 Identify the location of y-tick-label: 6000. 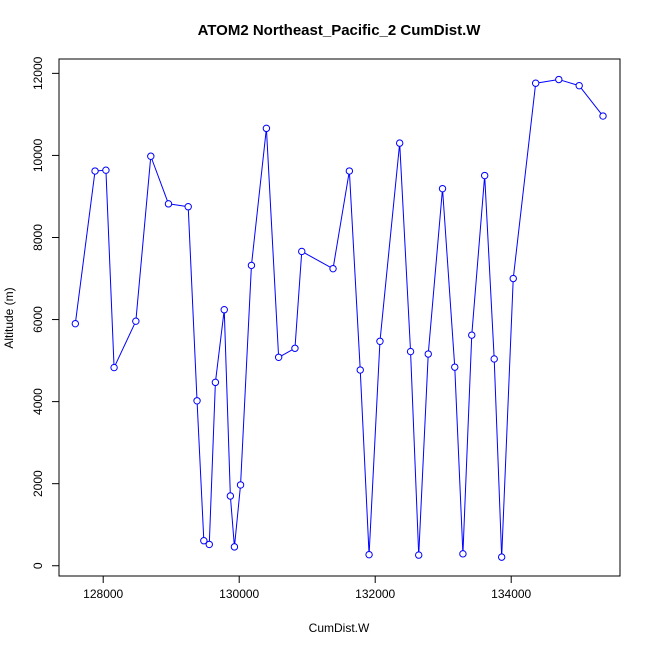
(38, 319).